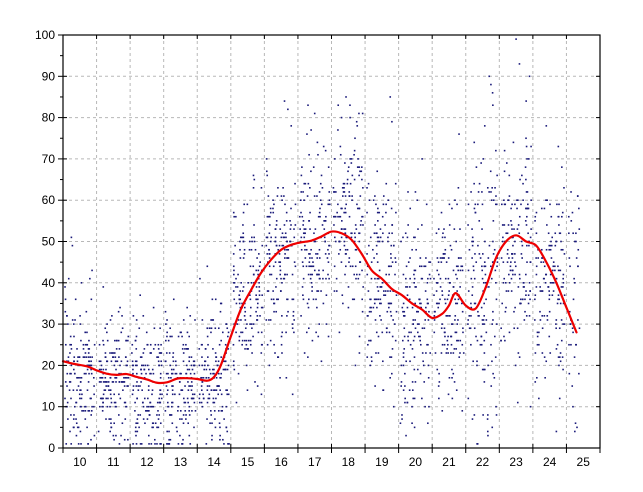 The width and height of the screenshot is (643, 492). What do you see at coordinates (248, 462) in the screenshot?
I see `x-tick-label: 15` at bounding box center [248, 462].